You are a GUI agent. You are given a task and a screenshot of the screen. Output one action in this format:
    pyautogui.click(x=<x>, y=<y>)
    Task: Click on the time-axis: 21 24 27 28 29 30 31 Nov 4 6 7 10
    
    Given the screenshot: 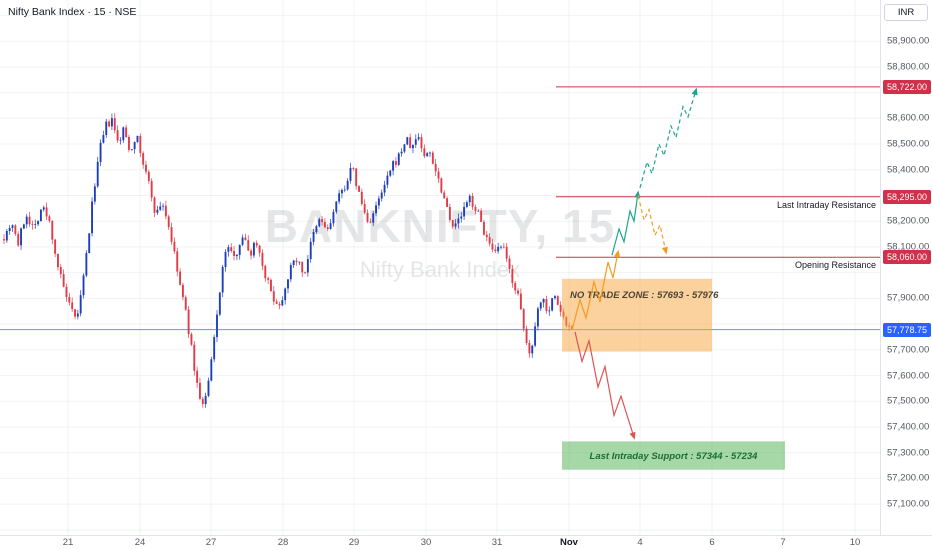 What is the action you would take?
    pyautogui.click(x=466, y=542)
    